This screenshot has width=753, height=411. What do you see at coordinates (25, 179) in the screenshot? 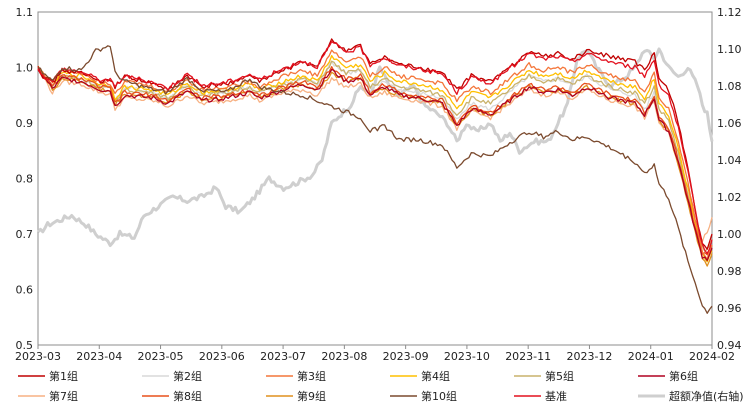
I see `y-left-tick-label: 0.8` at bounding box center [25, 179].